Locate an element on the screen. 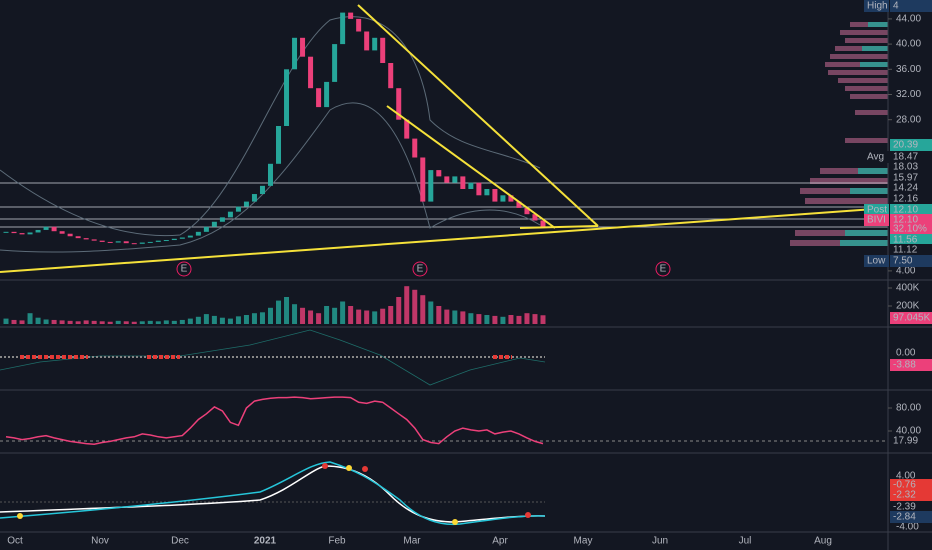  badge-text: -0.76 is located at coordinates (904, 485).